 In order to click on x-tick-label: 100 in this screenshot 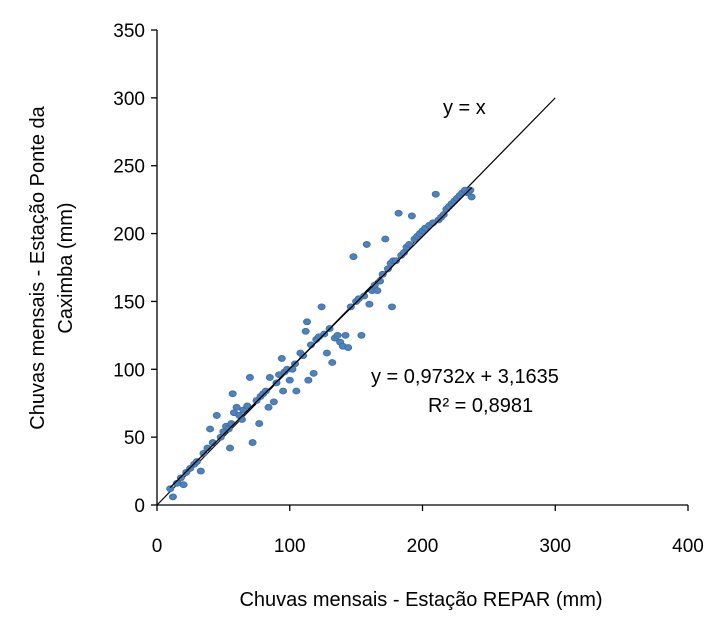, I will do `click(290, 546)`.